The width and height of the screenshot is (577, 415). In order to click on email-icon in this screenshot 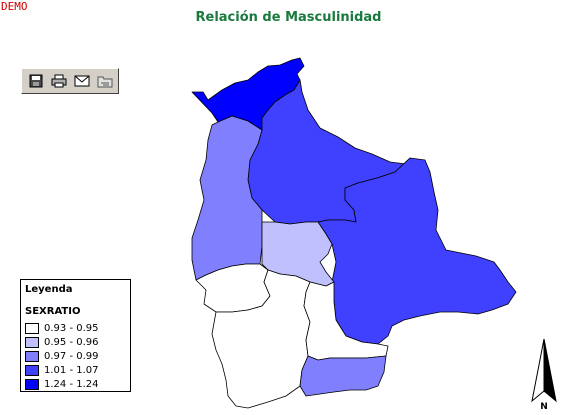, I will do `click(82, 81)`.